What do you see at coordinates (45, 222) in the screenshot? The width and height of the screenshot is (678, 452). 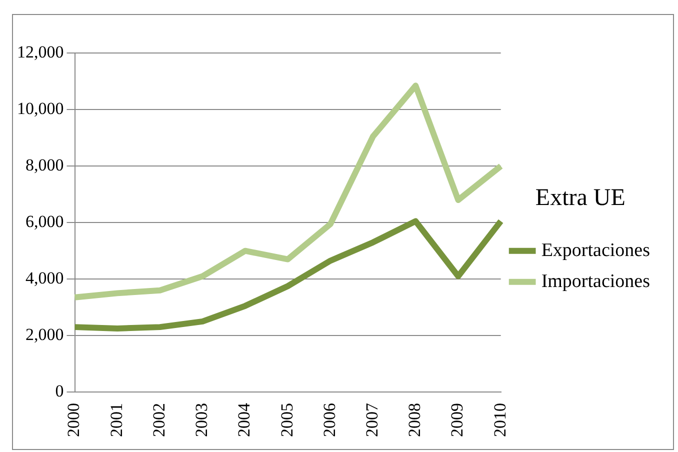 I see `y-tick-label: 6,000` at bounding box center [45, 222].